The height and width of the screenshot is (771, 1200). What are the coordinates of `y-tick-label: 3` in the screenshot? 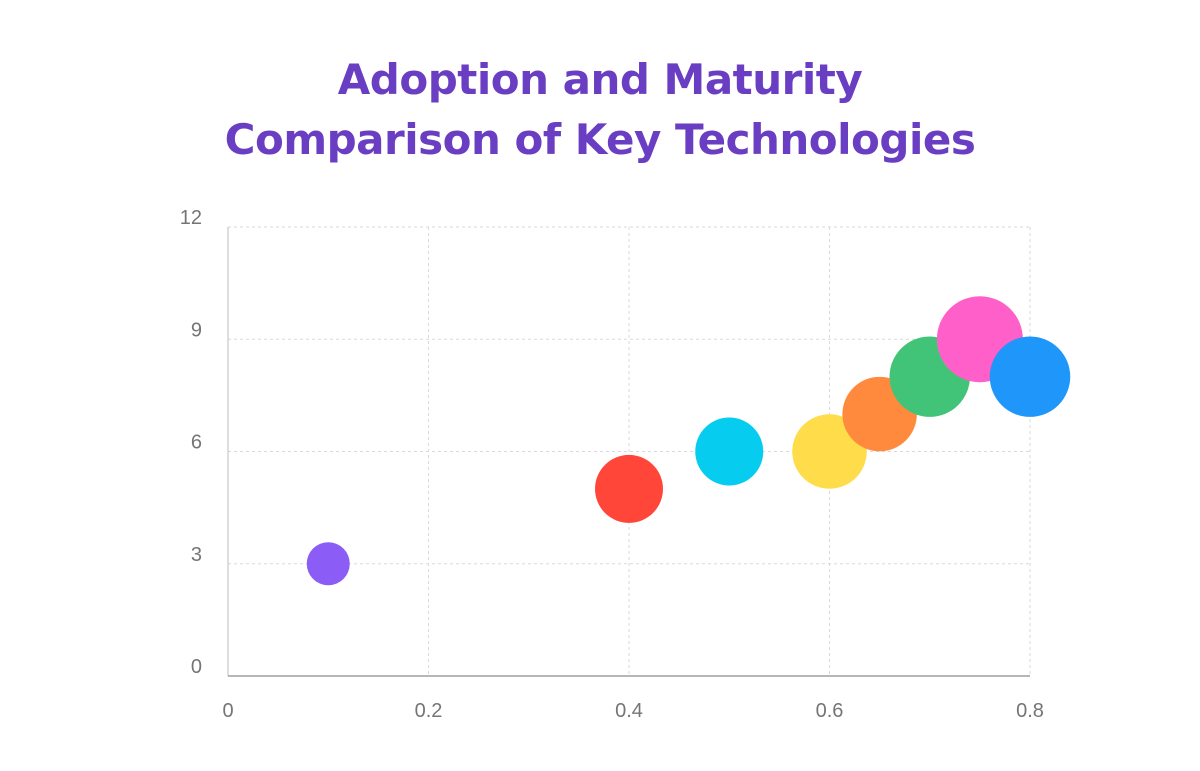 It's located at (196, 555).